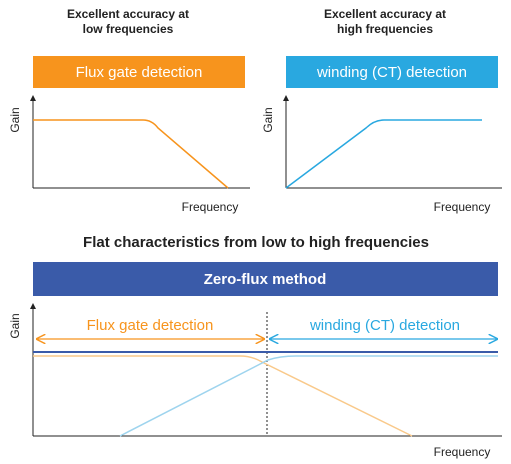  I want to click on banner-label: Zero-flux method, so click(265, 279).